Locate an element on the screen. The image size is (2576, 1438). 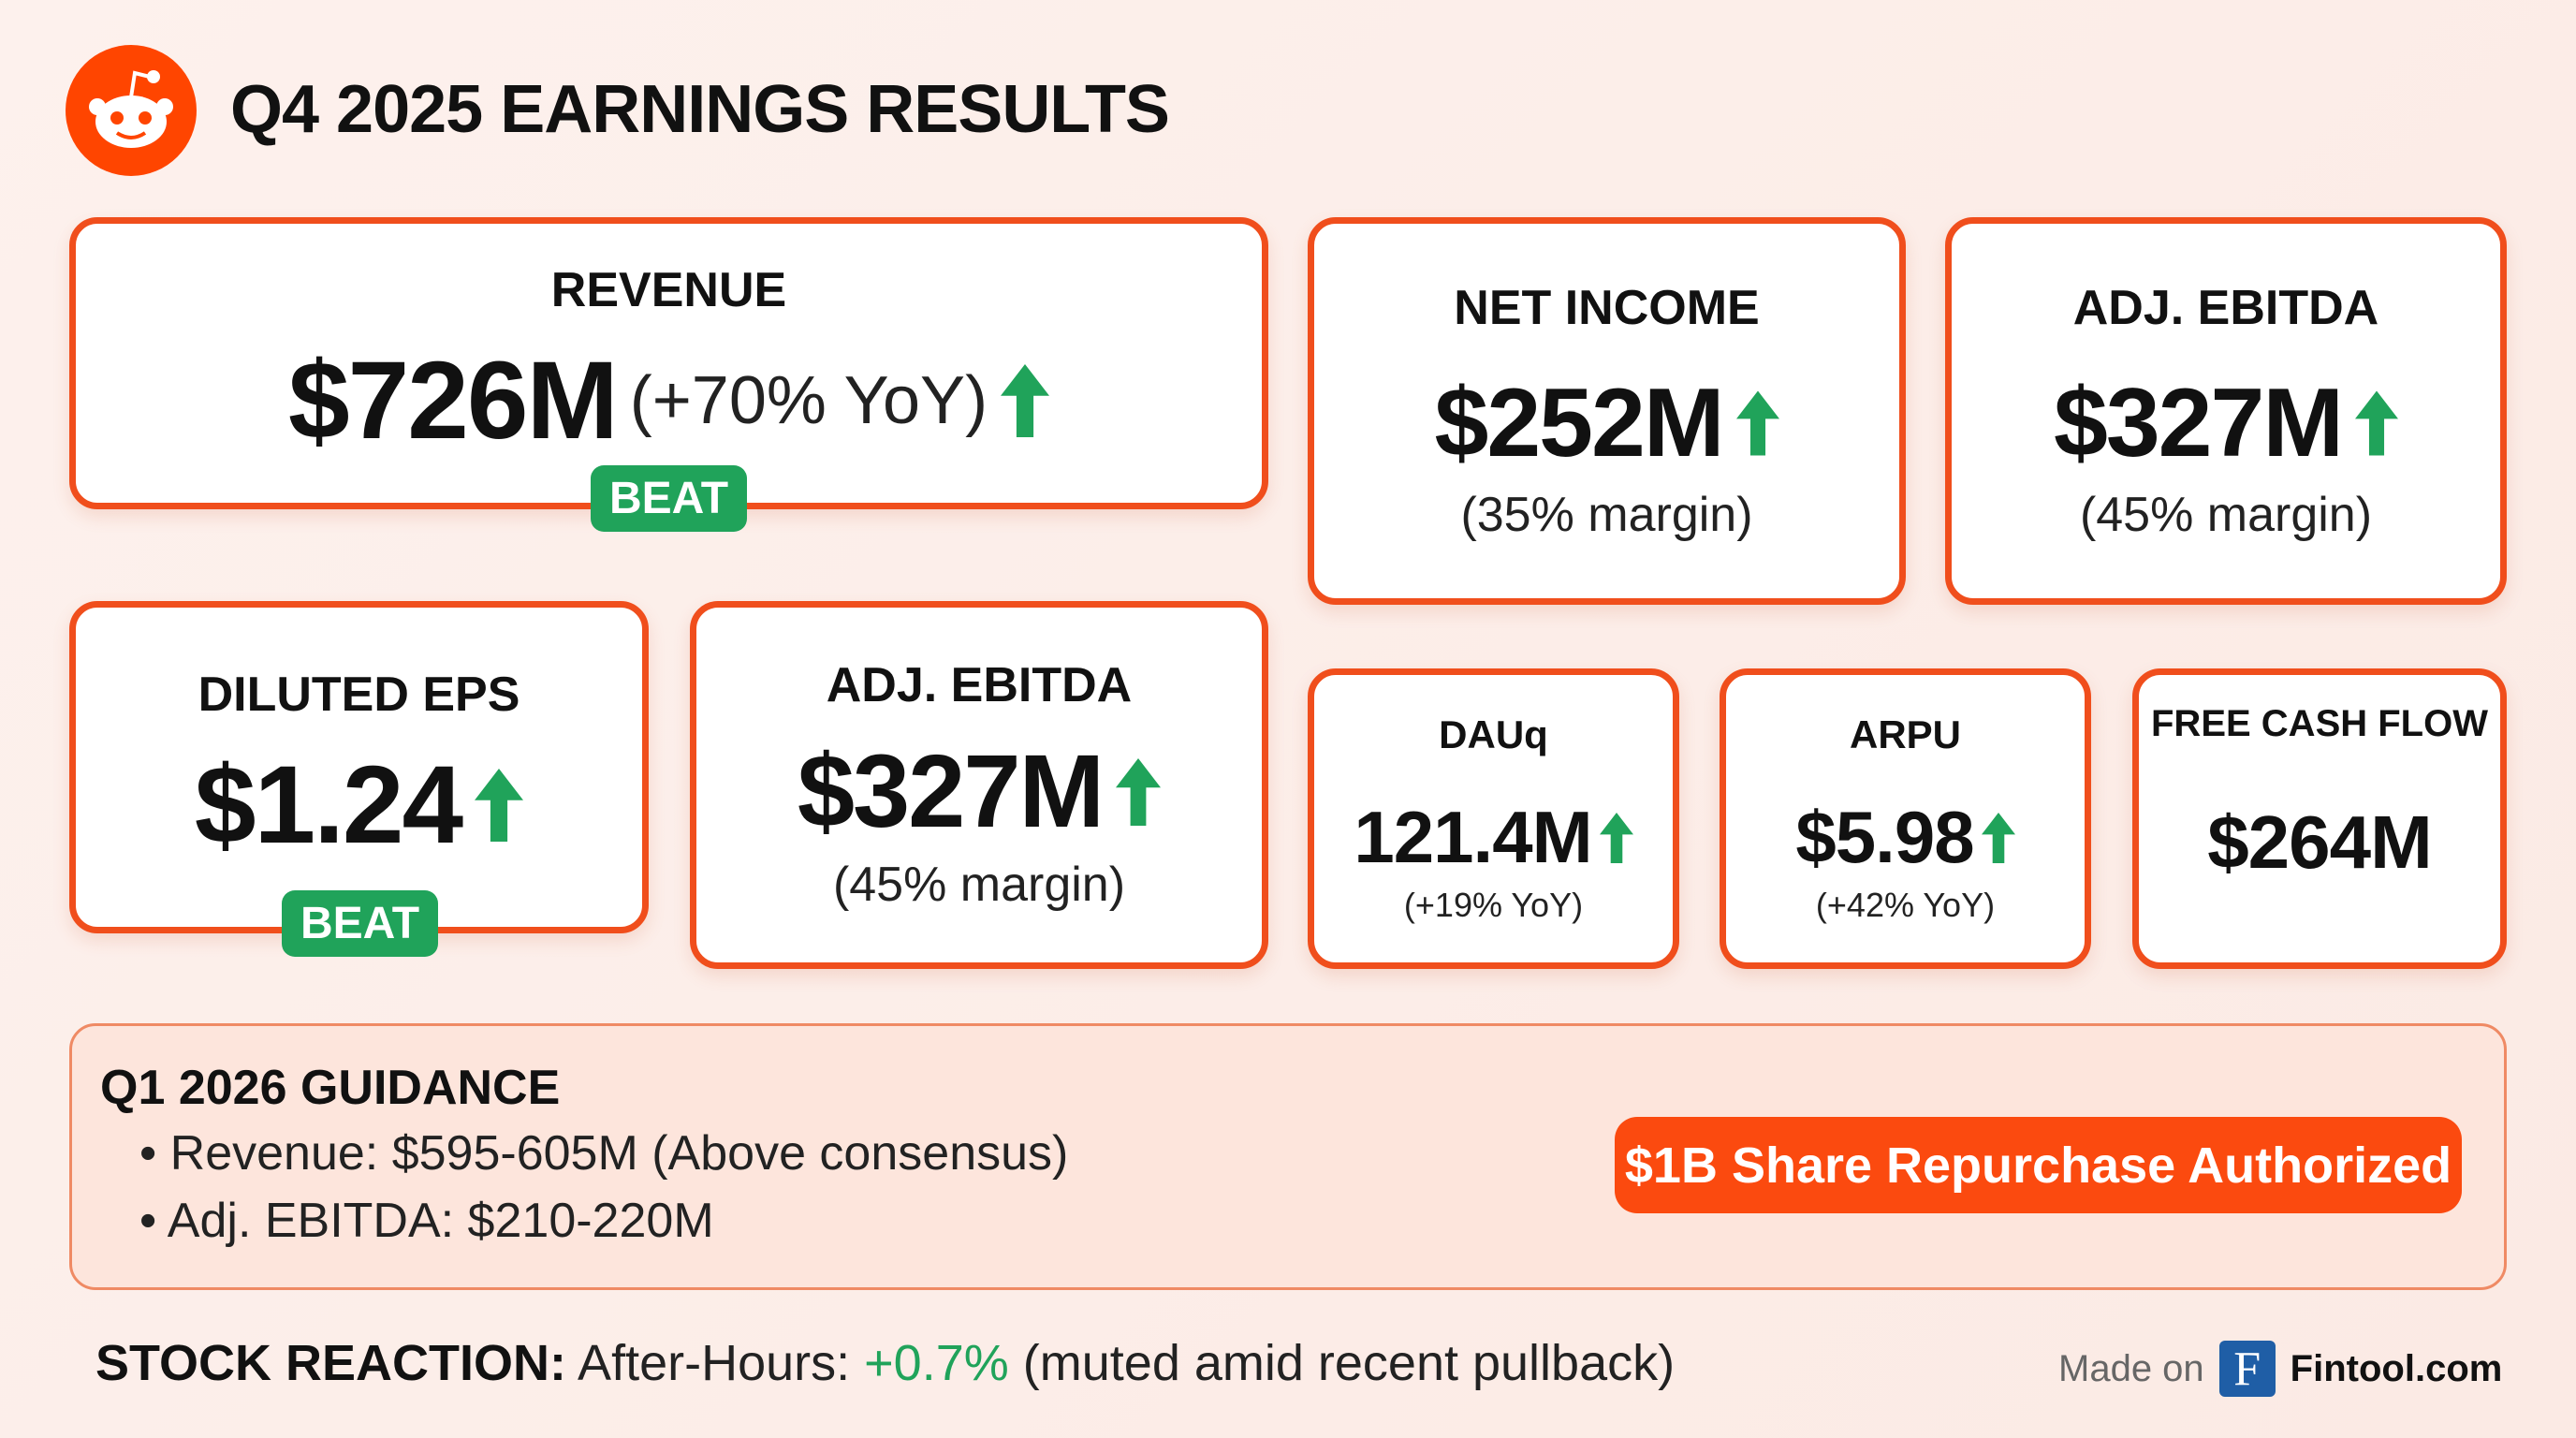
net-income-card: NET INCOME $252M (35% margin) is located at coordinates (1607, 411).